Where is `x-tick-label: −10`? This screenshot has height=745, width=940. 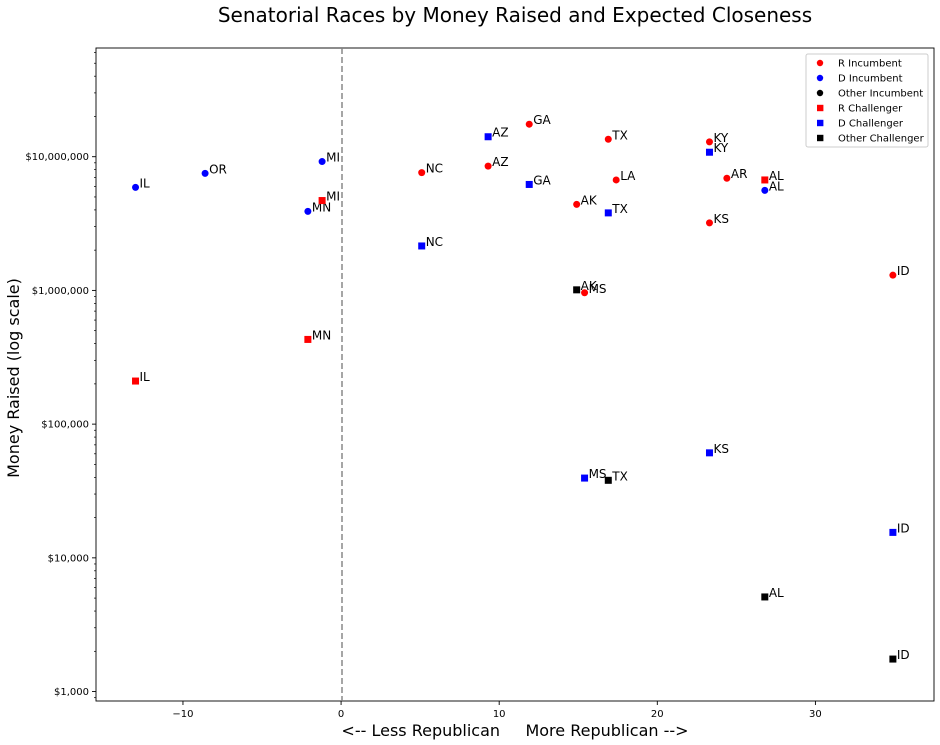
x-tick-label: −10 is located at coordinates (182, 714).